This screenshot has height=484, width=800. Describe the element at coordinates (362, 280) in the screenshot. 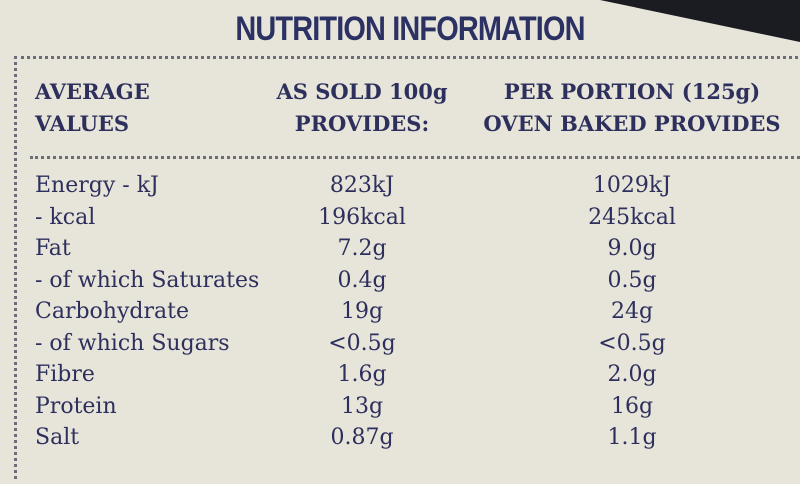

I see `cell-value: 0.4g` at that location.